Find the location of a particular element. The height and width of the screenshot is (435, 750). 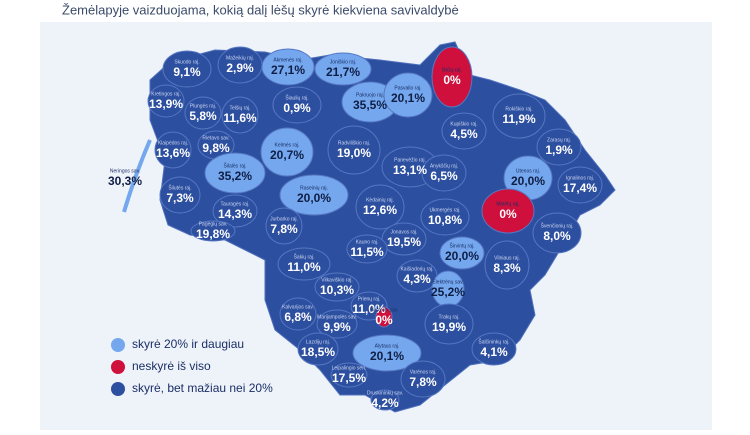

region-name: Kėdainių raj. is located at coordinates (380, 200).